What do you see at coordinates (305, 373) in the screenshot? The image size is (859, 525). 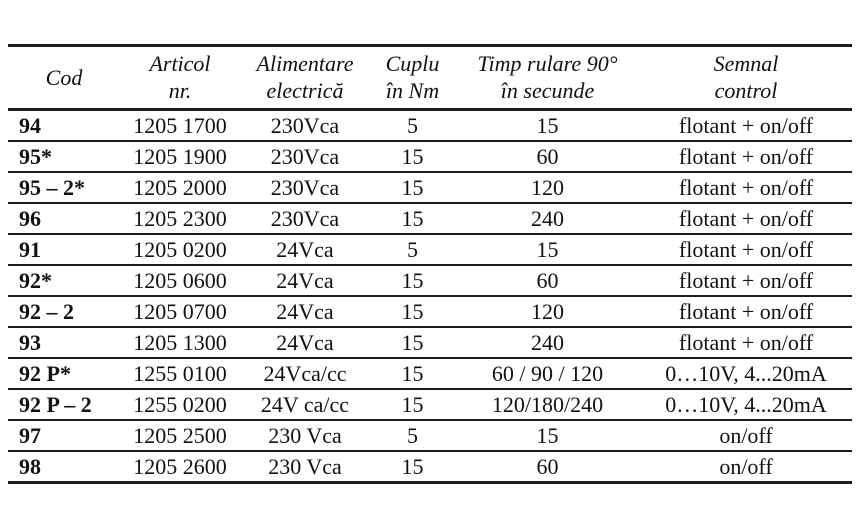 I see `cell-alimentare: 24Vca/cc` at bounding box center [305, 373].